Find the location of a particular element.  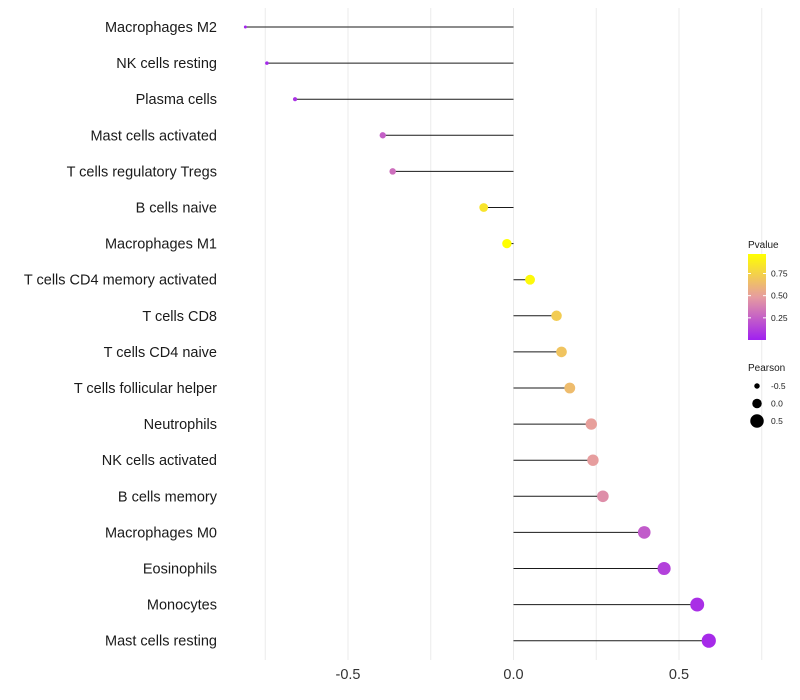

color-legend-tick-label: 0.25 is located at coordinates (779, 318).